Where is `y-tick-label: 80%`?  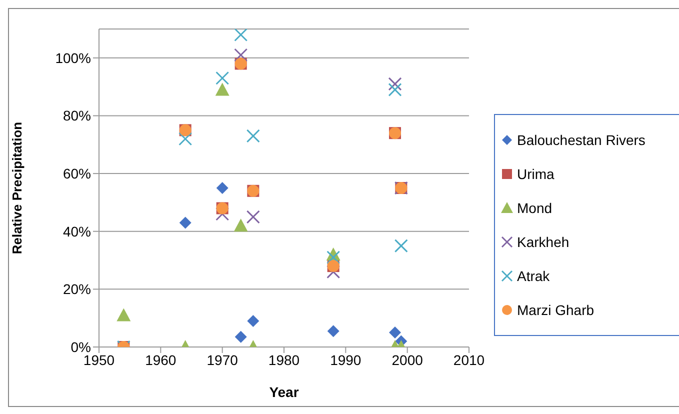 y-tick-label: 80% is located at coordinates (76, 116).